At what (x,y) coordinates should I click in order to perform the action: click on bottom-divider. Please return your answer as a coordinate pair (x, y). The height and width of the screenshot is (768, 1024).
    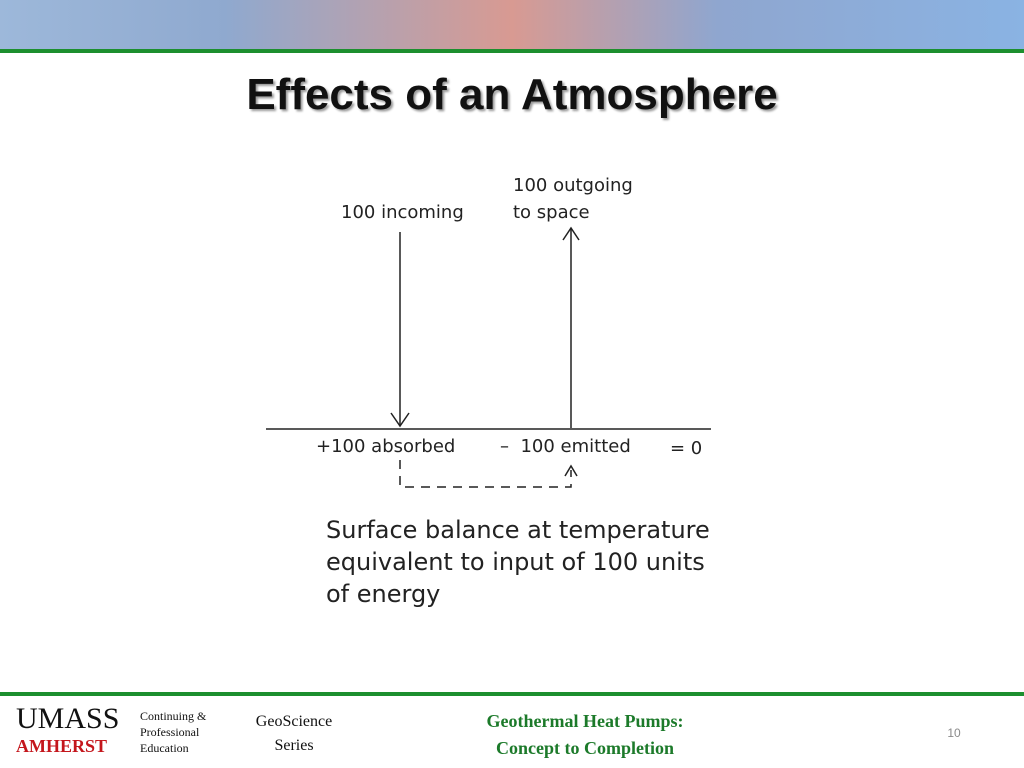
    Looking at the image, I should click on (512, 694).